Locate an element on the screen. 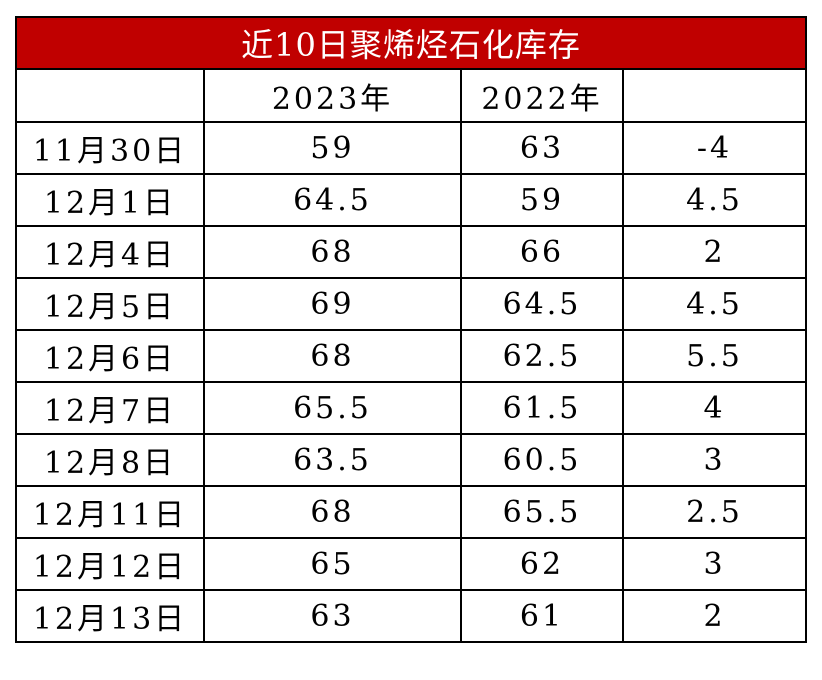 The image size is (822, 680). data-row: 12月12日 65 62 3 is located at coordinates (411, 564).